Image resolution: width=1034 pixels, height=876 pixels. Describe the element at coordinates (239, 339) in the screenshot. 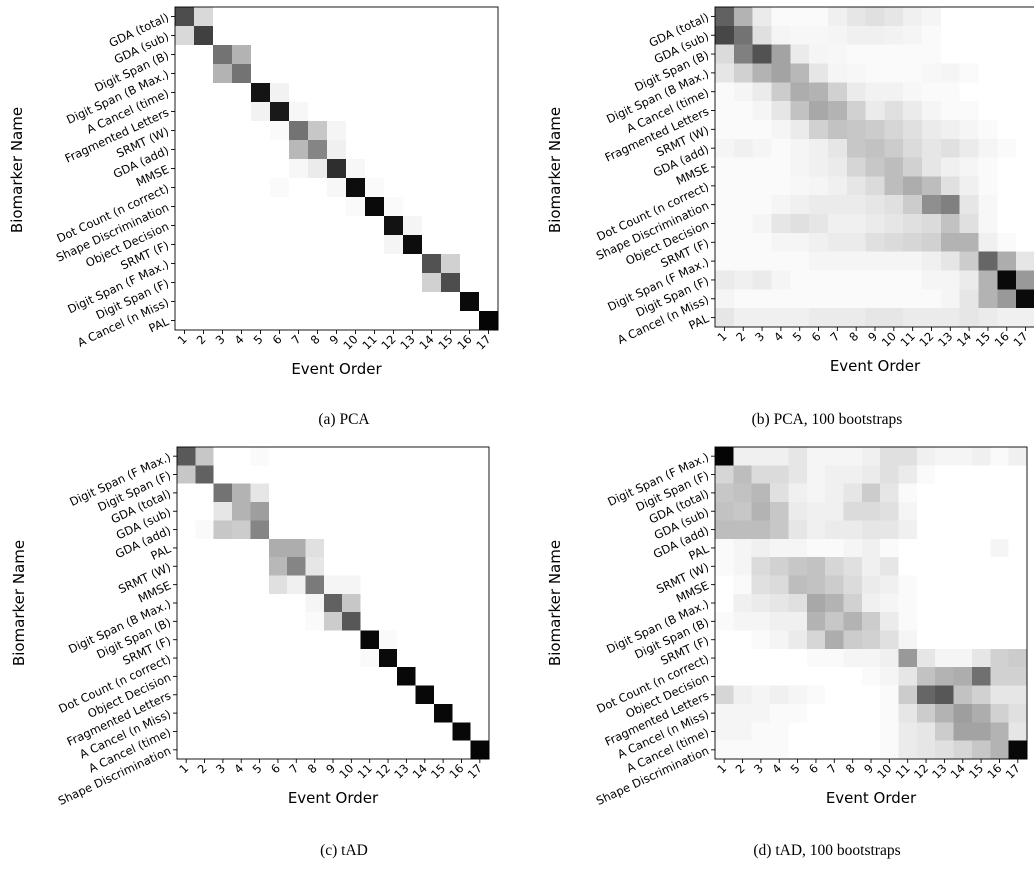

I see `x-tick-label: 4` at that location.